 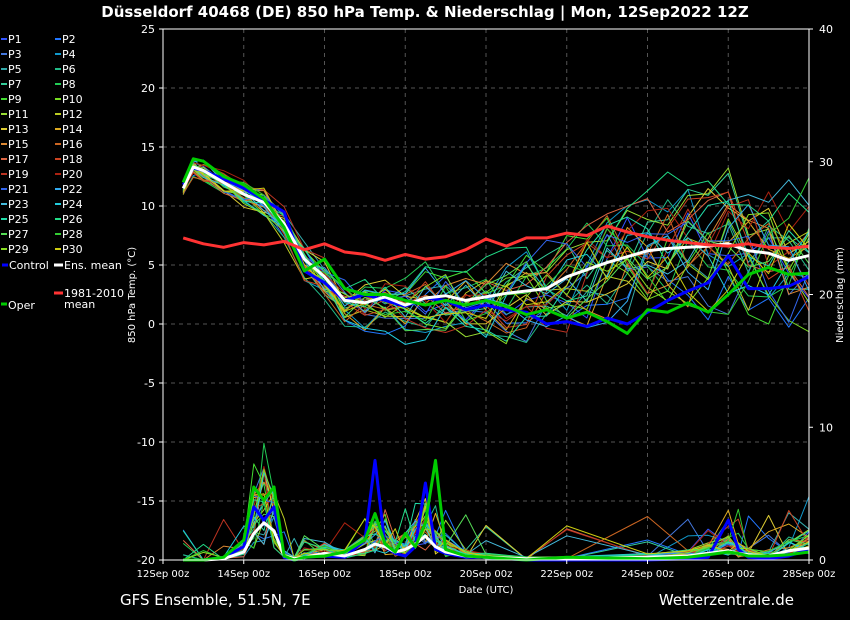 What do you see at coordinates (18, 219) in the screenshot?
I see `legend-label-p25: P25` at bounding box center [18, 219].